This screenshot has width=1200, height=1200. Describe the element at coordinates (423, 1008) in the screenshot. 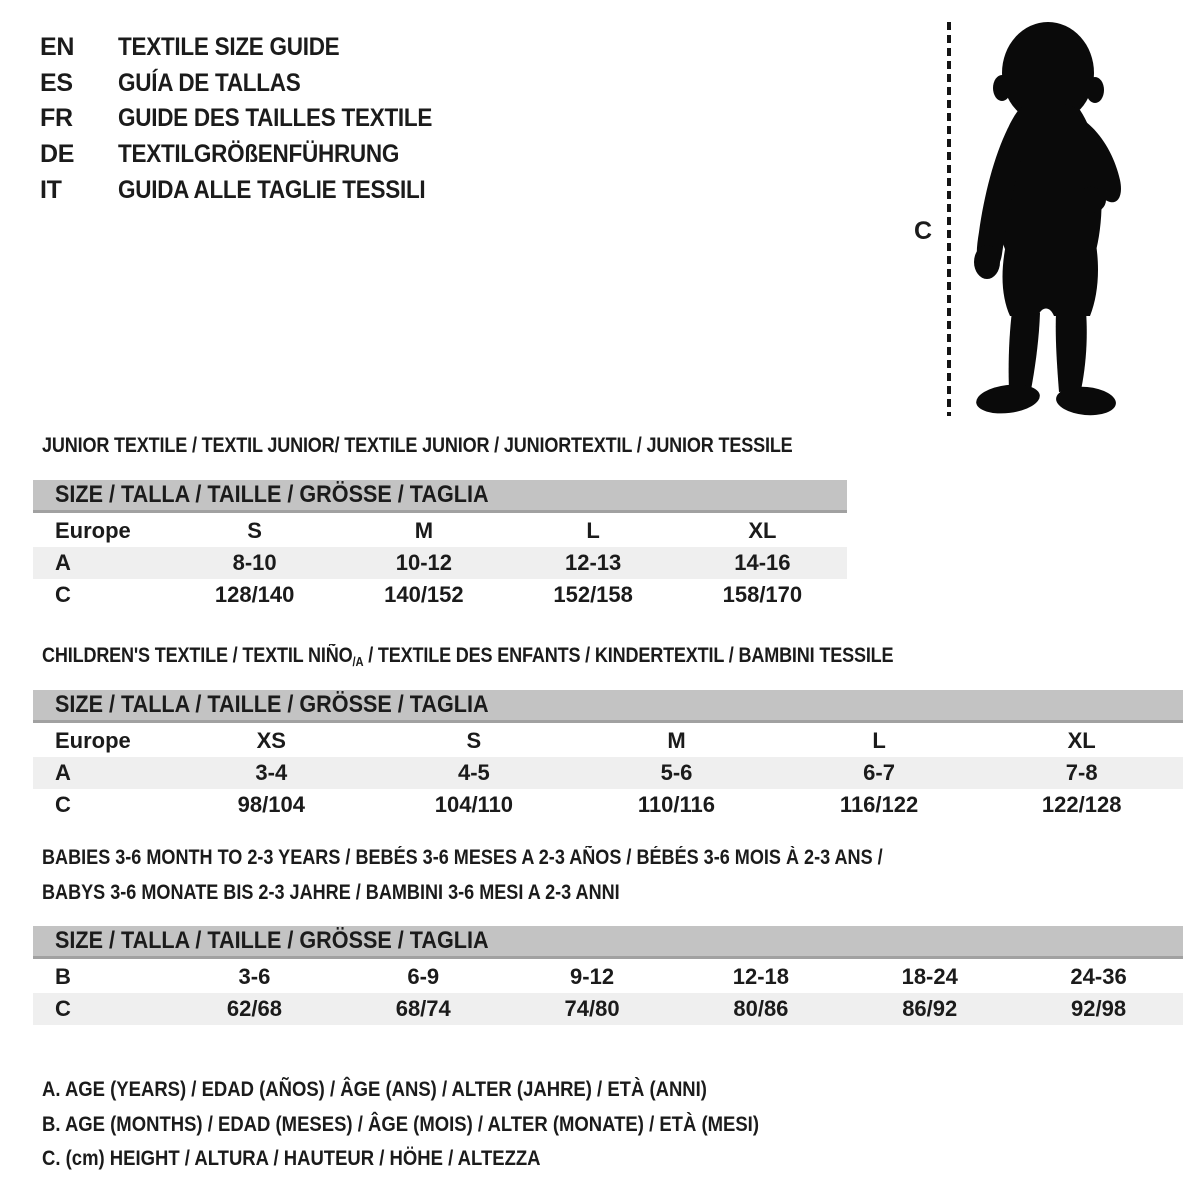

I see `size-cell: 68/74` at that location.